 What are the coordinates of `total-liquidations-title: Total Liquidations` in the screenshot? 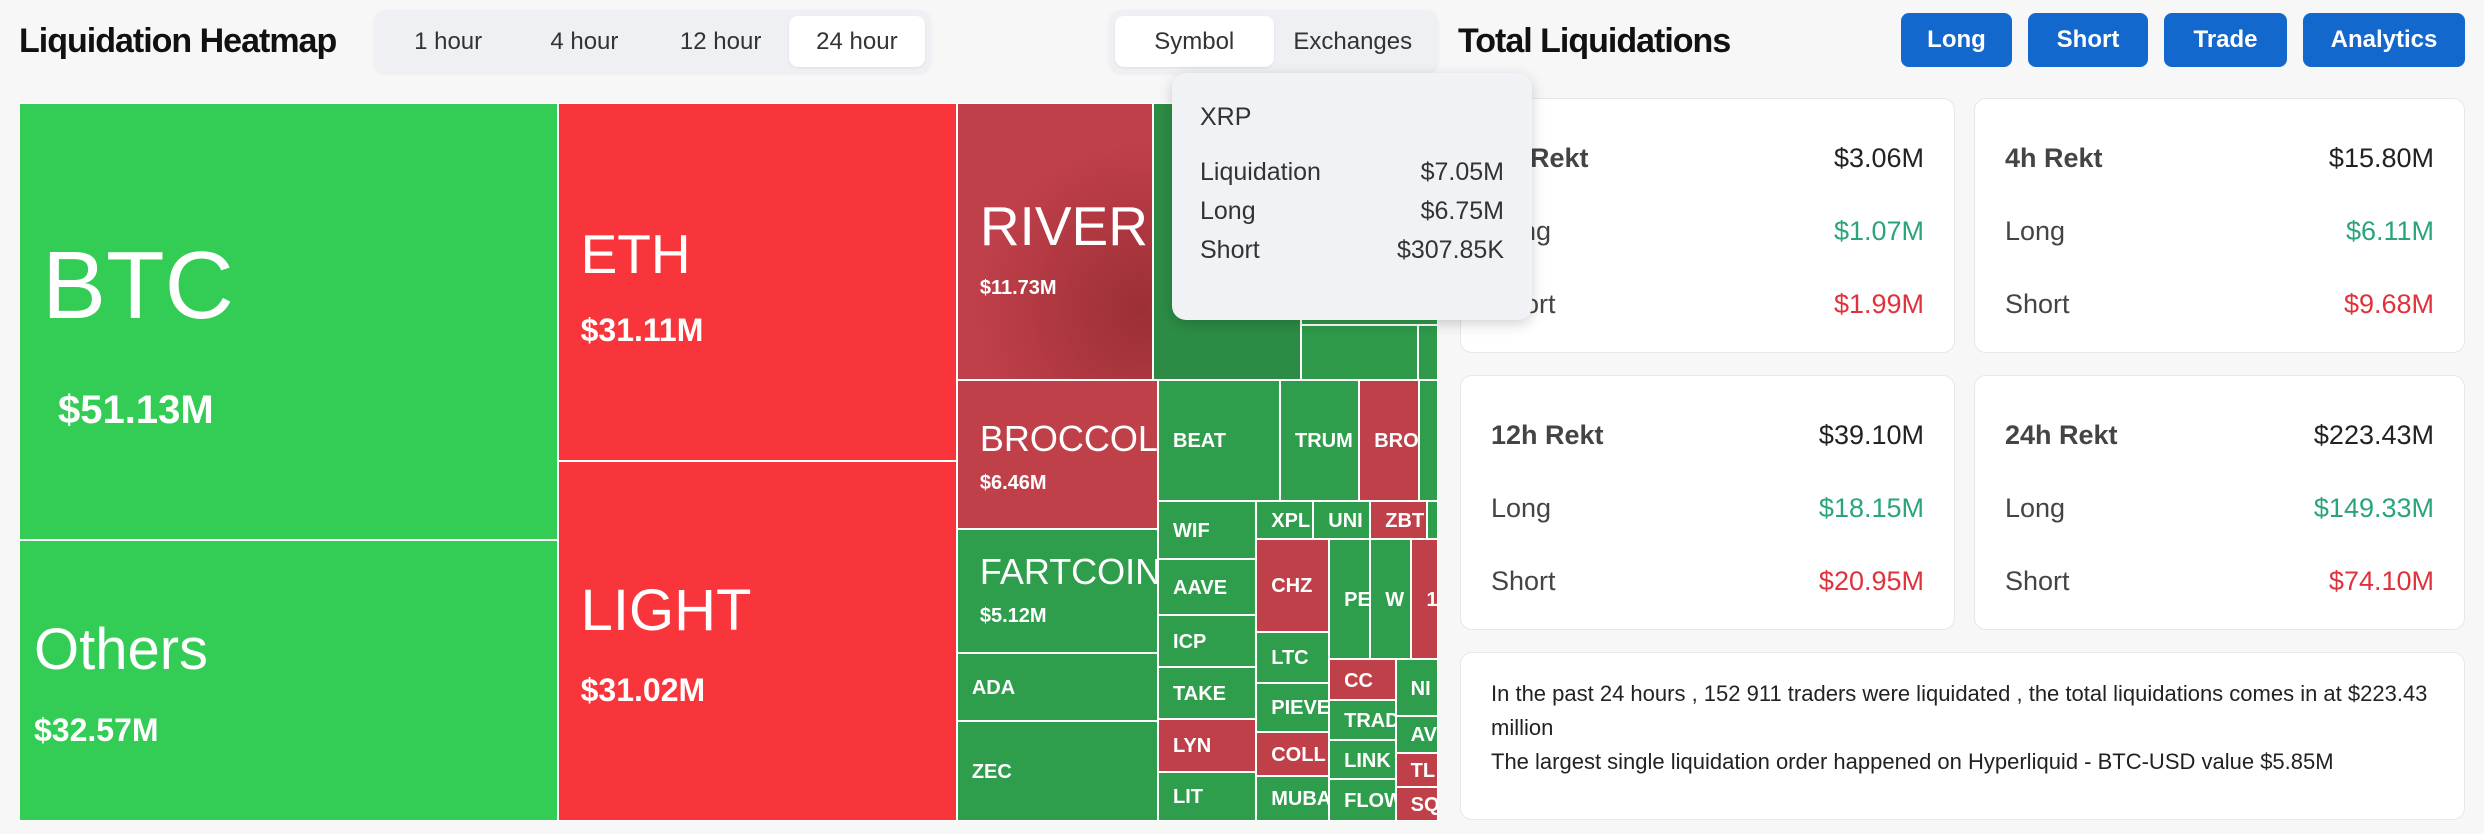 It's located at (1594, 41).